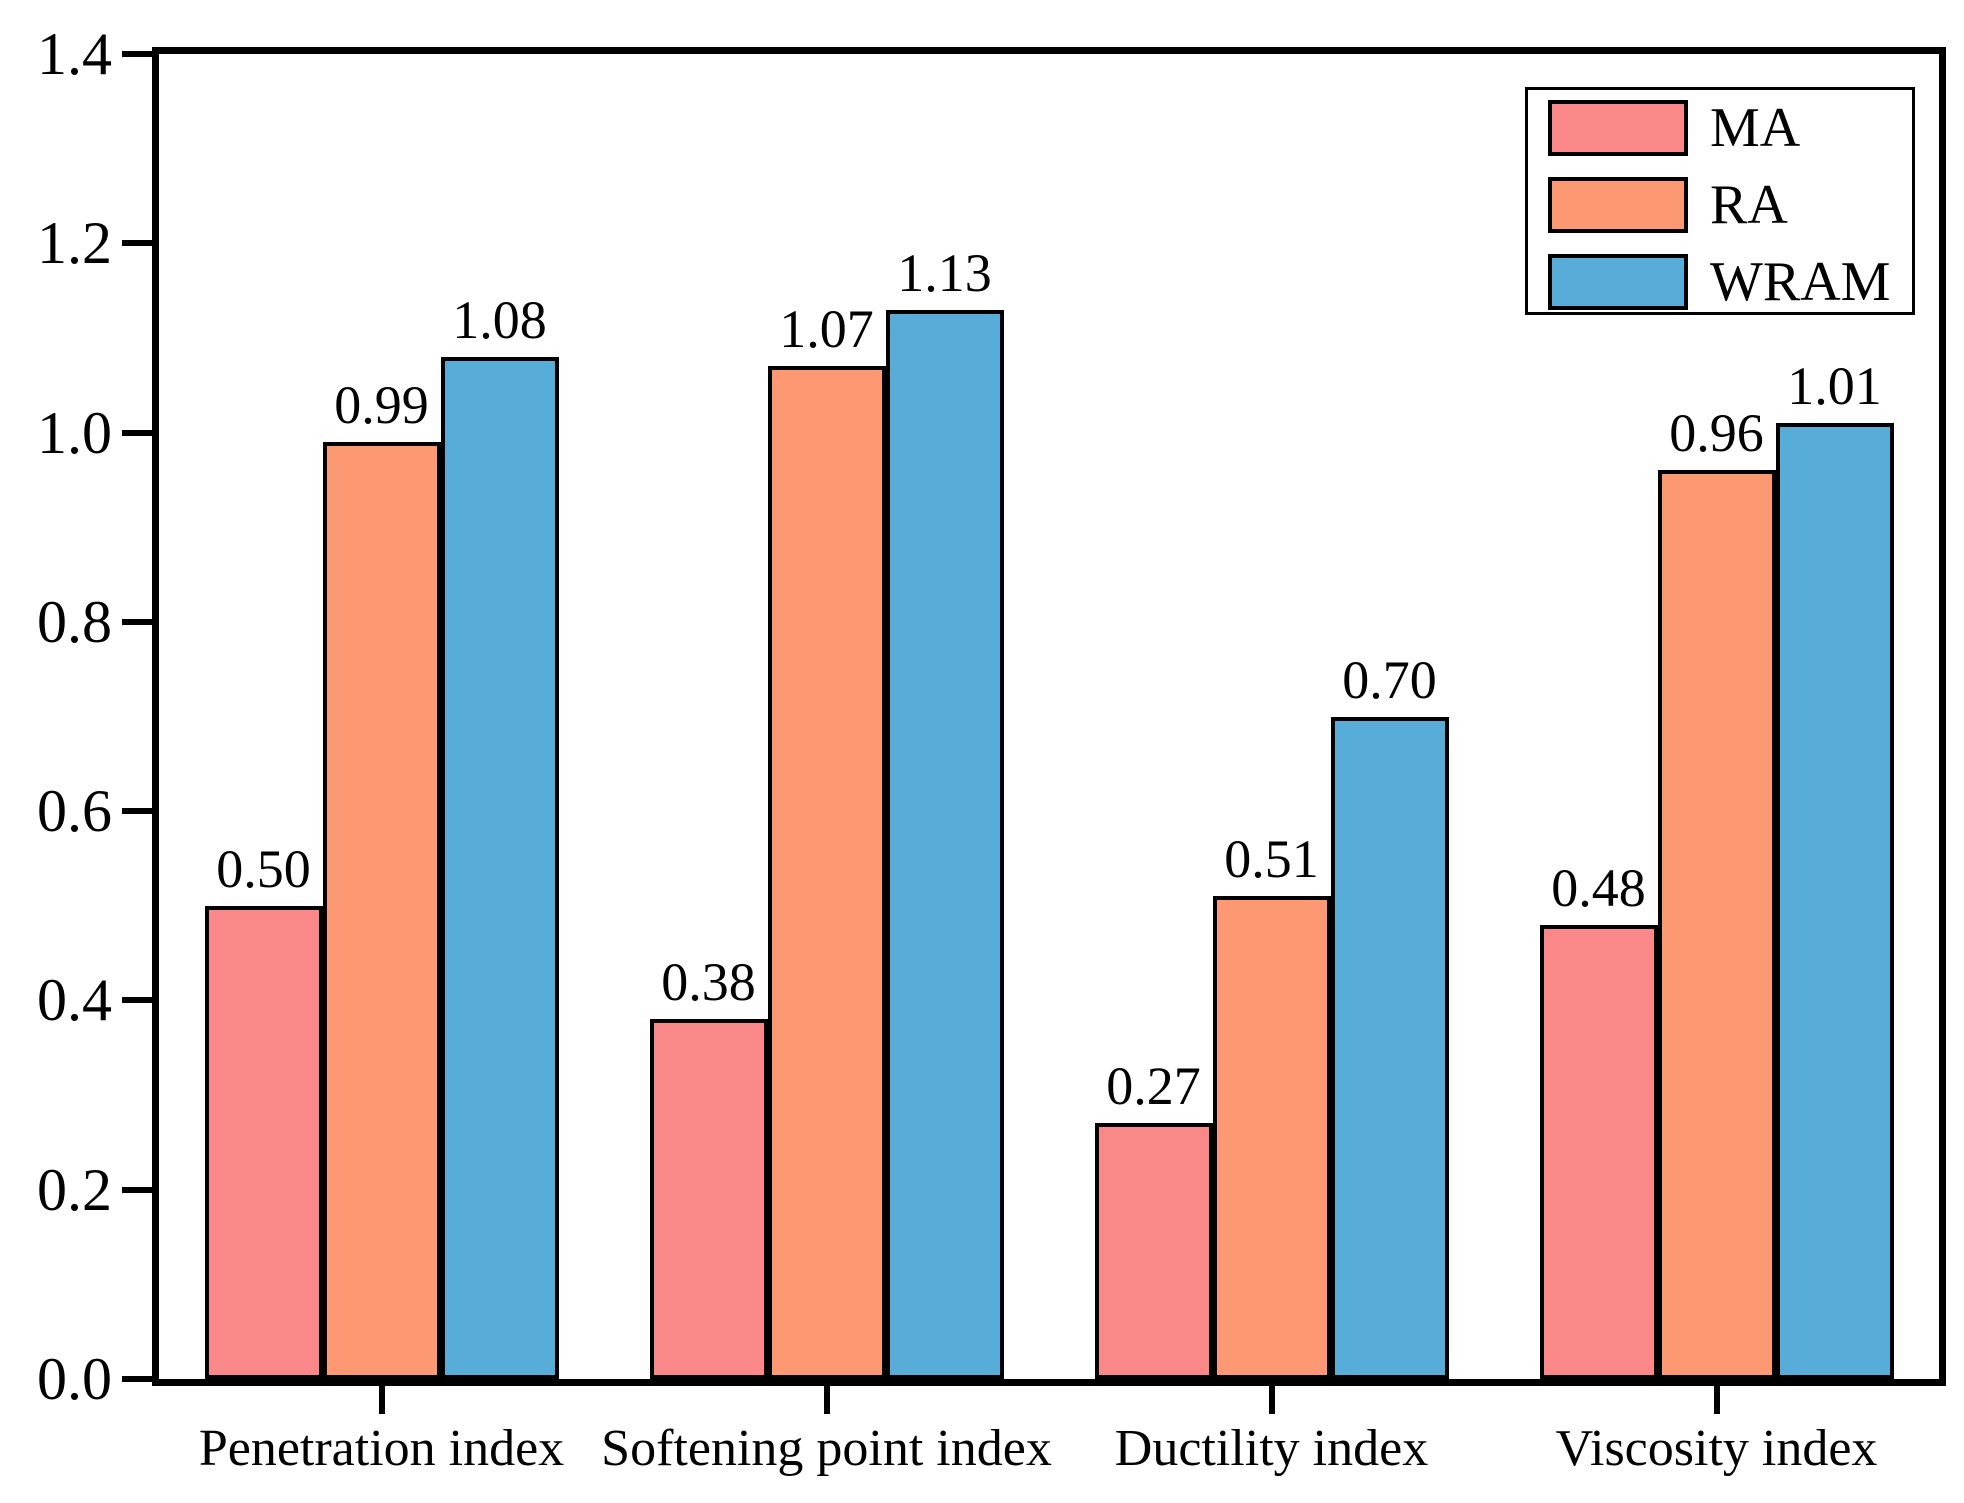  What do you see at coordinates (1598, 887) in the screenshot?
I see `bar-value-label: 0.48` at bounding box center [1598, 887].